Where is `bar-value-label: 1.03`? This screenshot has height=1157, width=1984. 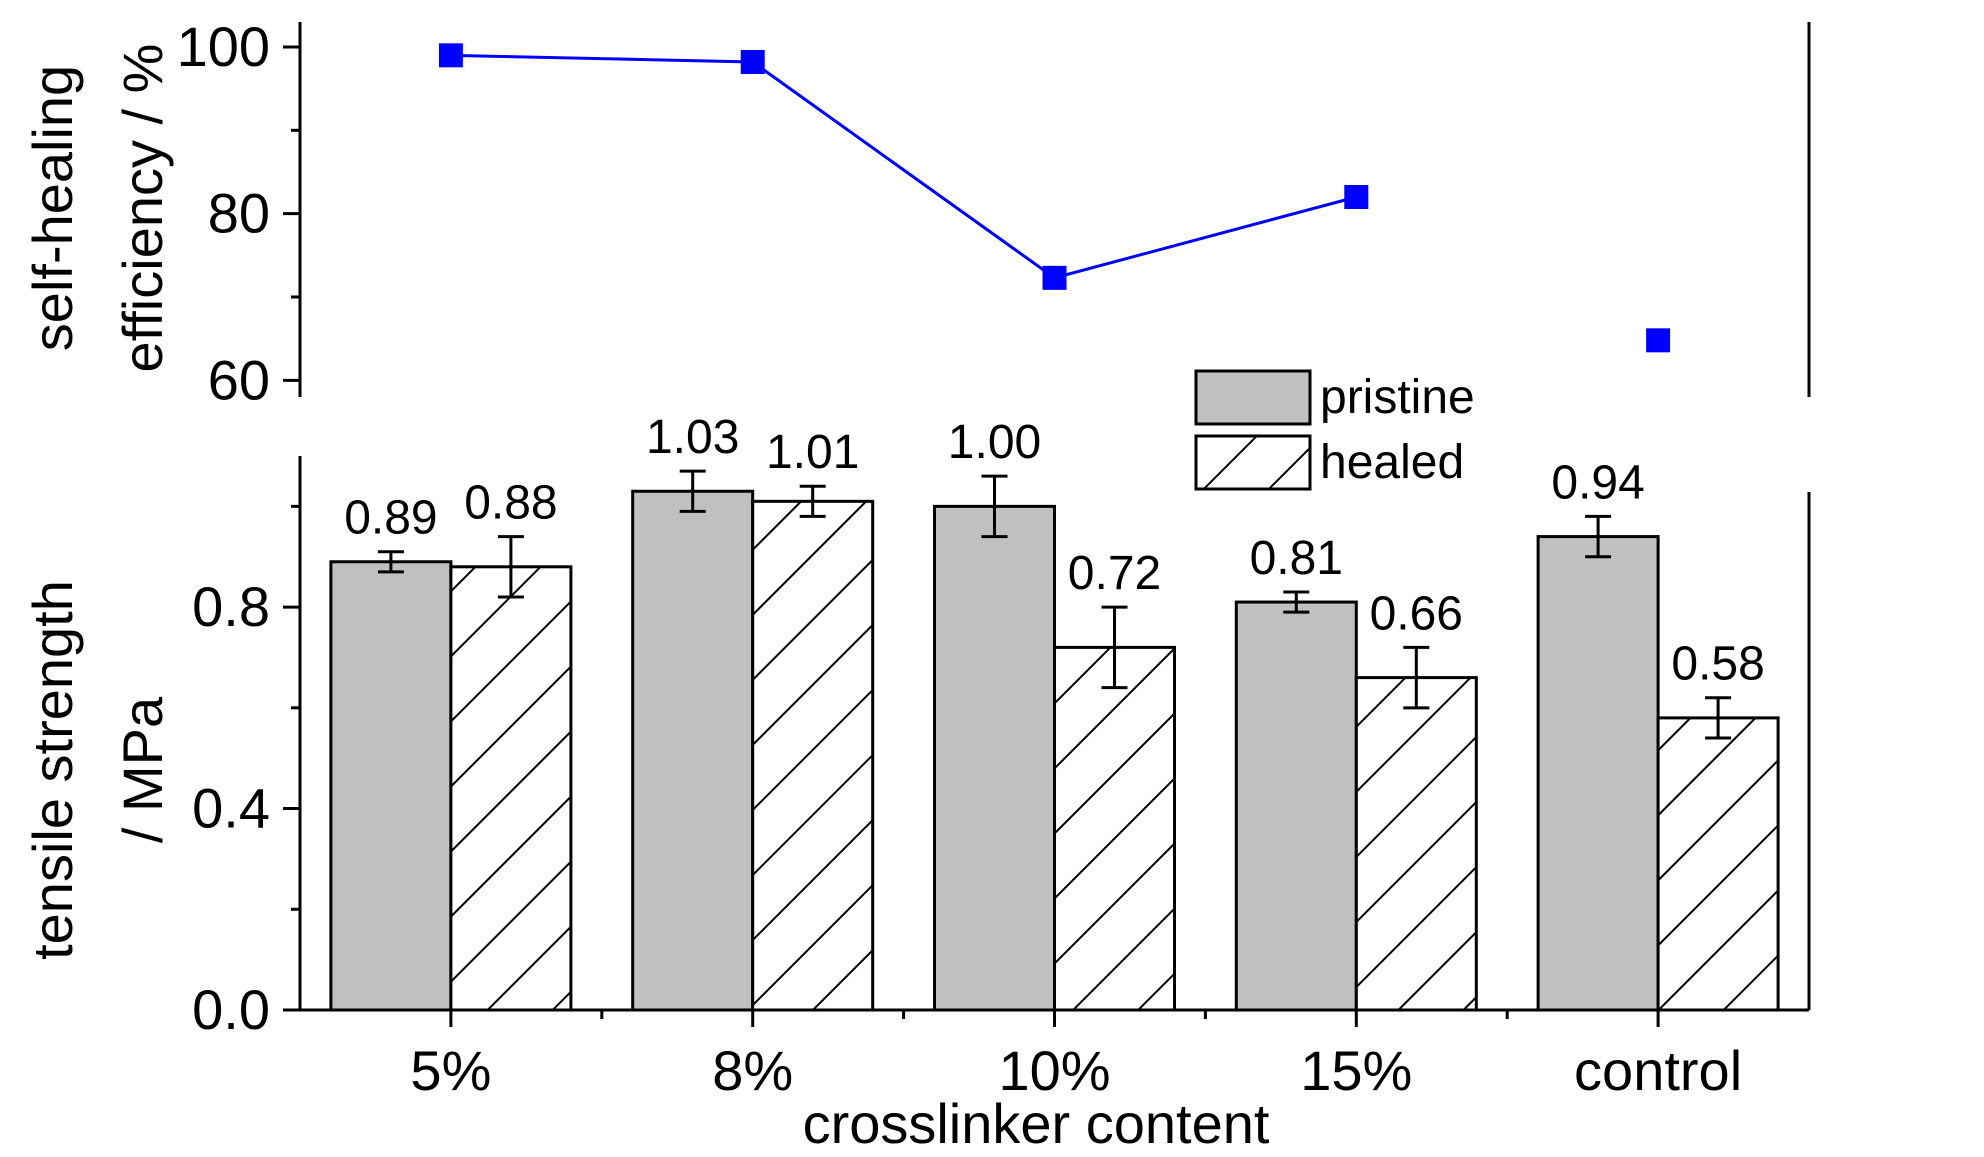 bar-value-label: 1.03 is located at coordinates (692, 437).